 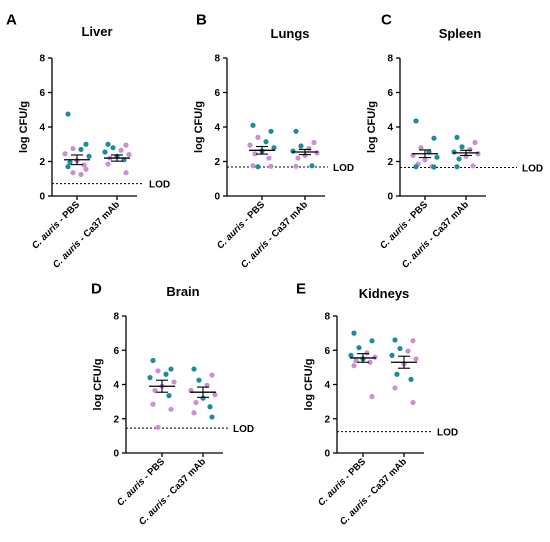 What do you see at coordinates (96, 288) in the screenshot?
I see `panel-label: D` at bounding box center [96, 288].